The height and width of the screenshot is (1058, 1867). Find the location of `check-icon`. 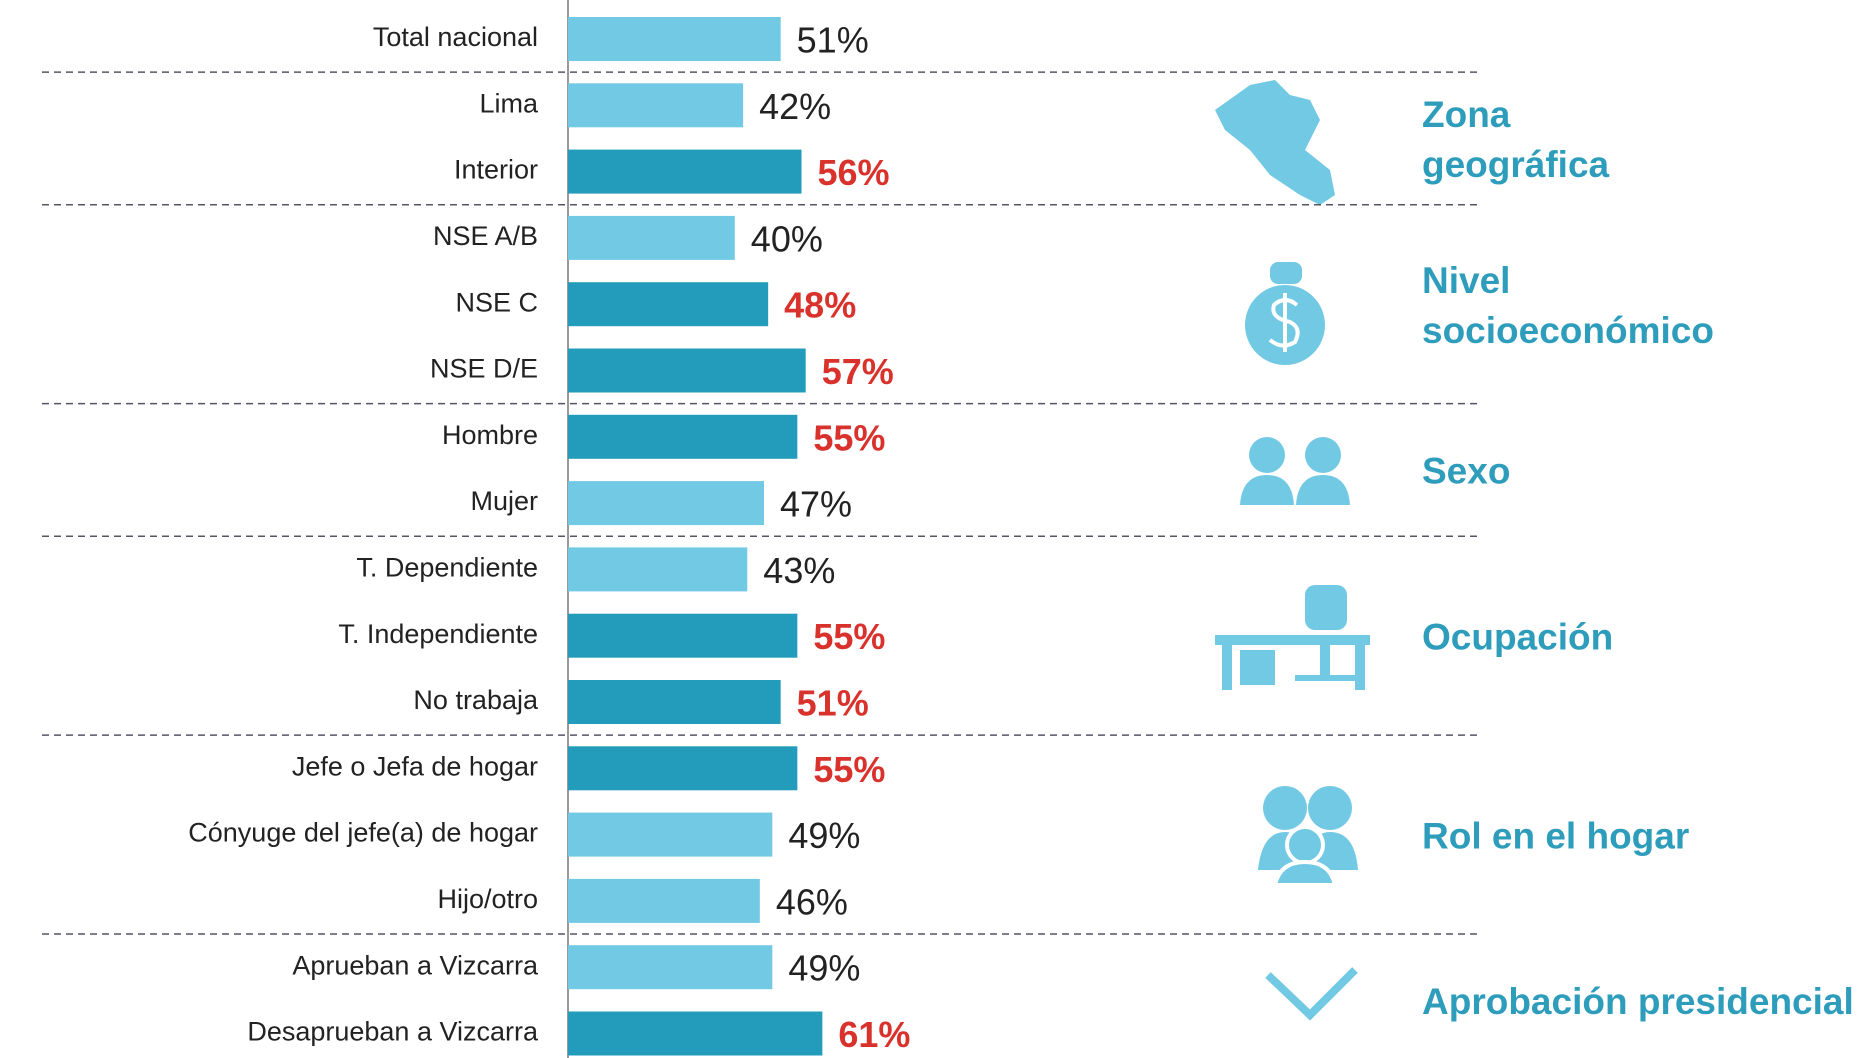

check-icon is located at coordinates (1311, 994).